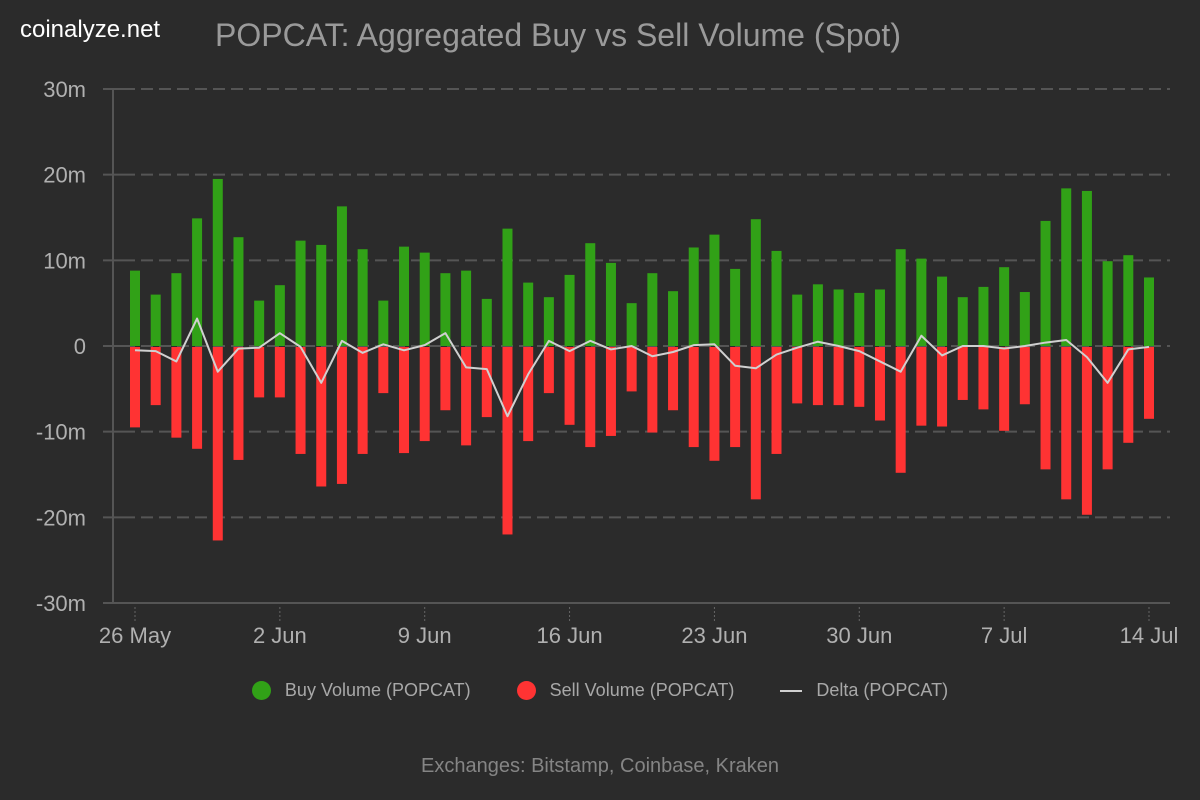  What do you see at coordinates (791, 690) in the screenshot?
I see `delta-line-icon` at bounding box center [791, 690].